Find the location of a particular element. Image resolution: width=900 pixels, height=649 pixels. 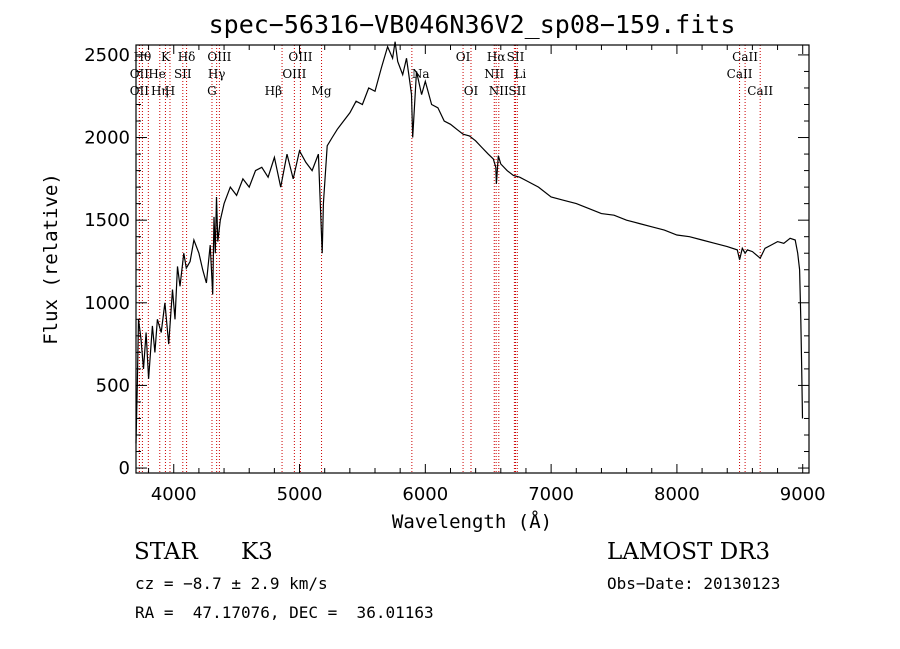

y-tick-label-2: 1000 is located at coordinates (107, 303).